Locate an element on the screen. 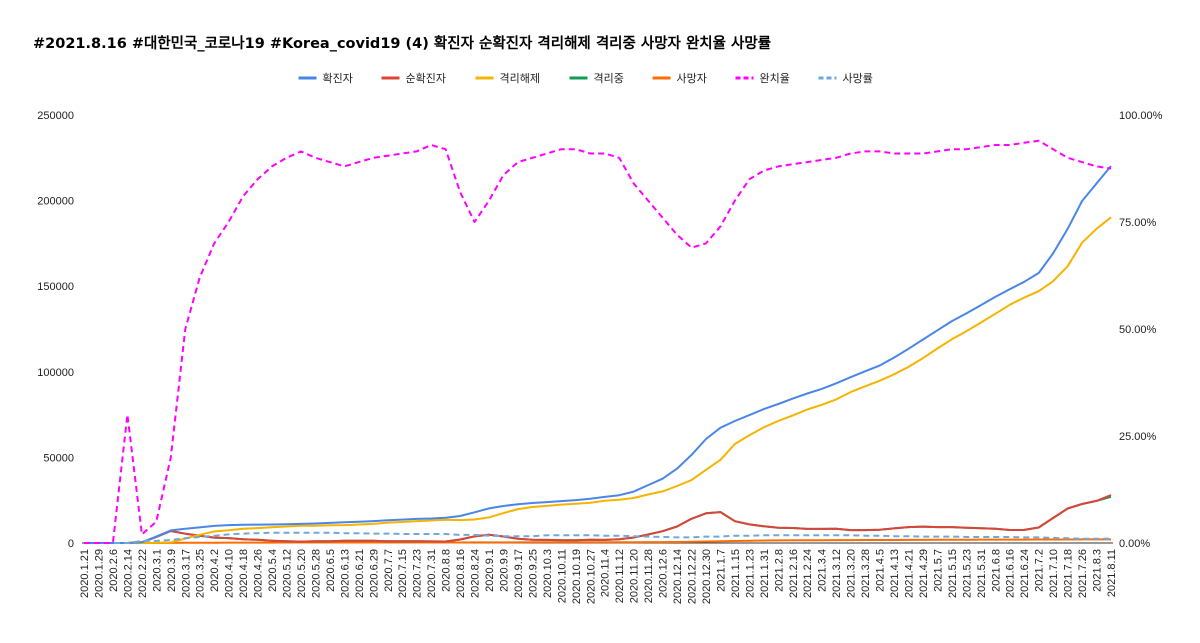 This screenshot has width=1200, height=643. x-tick-label: 2020.3.1 is located at coordinates (157, 570).